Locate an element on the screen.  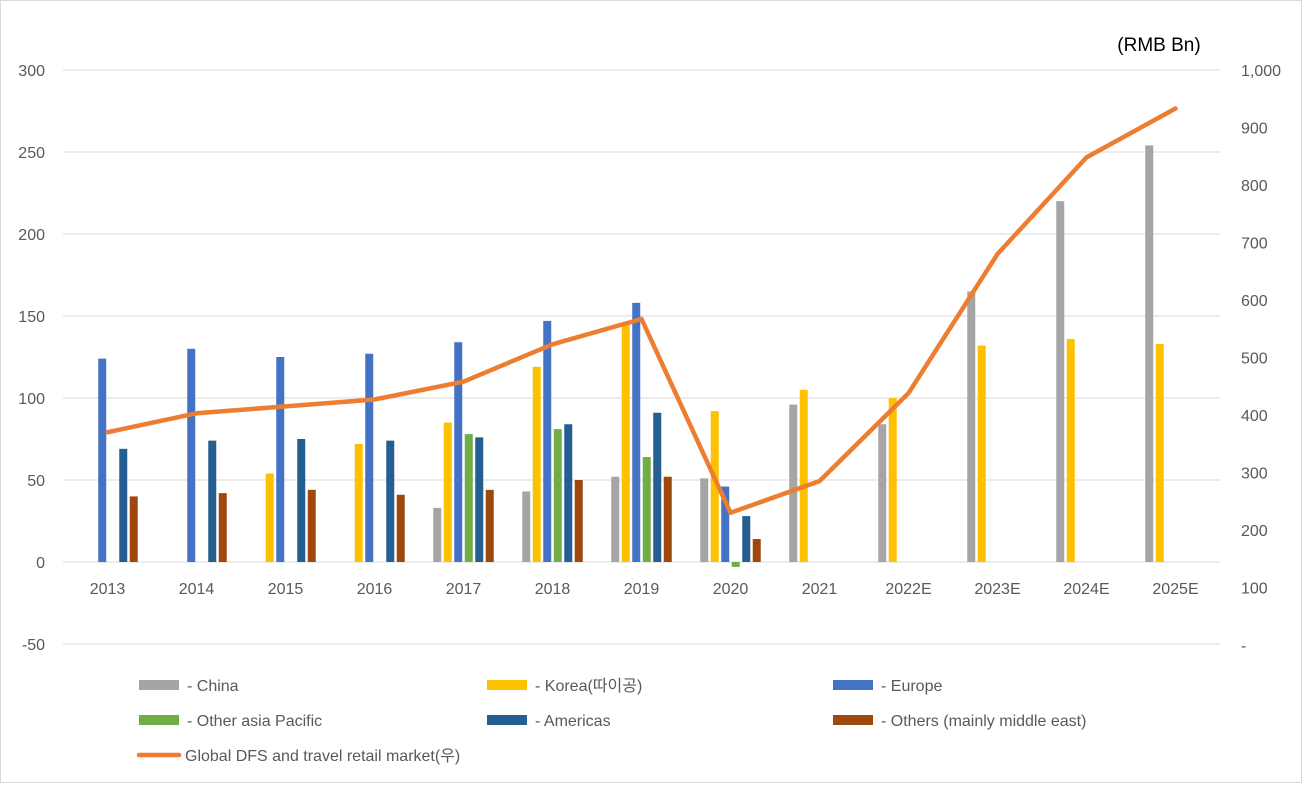
left-axis-tick-label: 50 is located at coordinates (36, 481).